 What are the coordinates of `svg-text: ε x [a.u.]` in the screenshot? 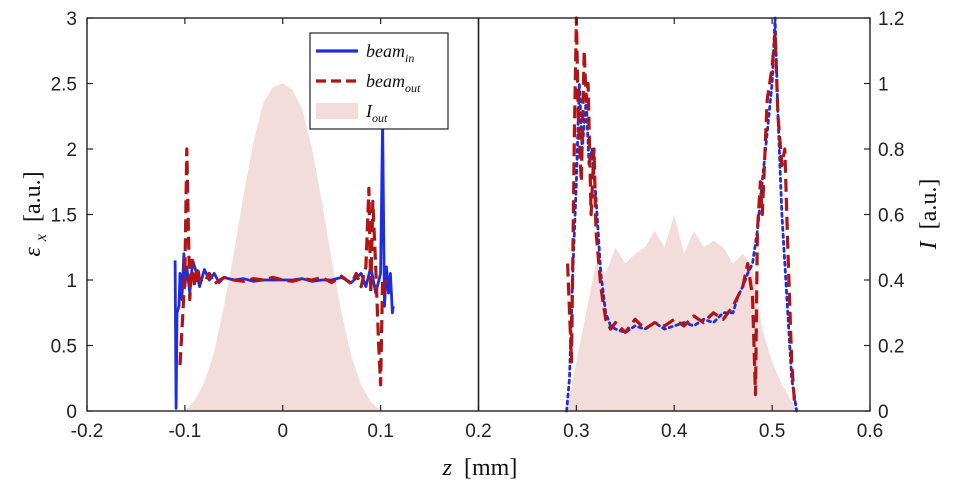 It's located at (36, 213).